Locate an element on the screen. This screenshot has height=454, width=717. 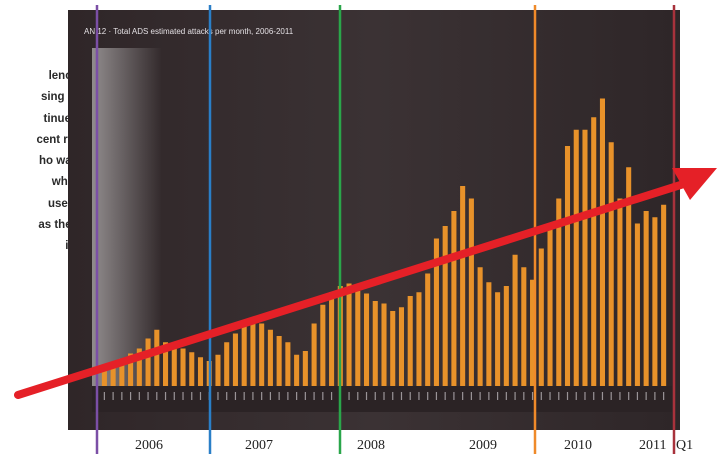
plot-glare is located at coordinates (127, 218).